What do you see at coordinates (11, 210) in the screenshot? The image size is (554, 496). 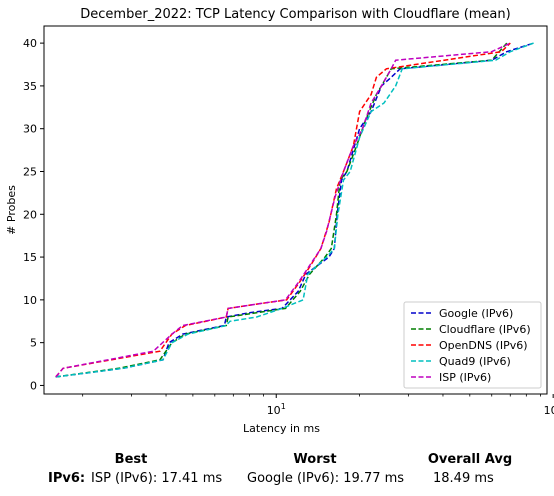 I see `y-axis-label: # Probes` at bounding box center [11, 210].